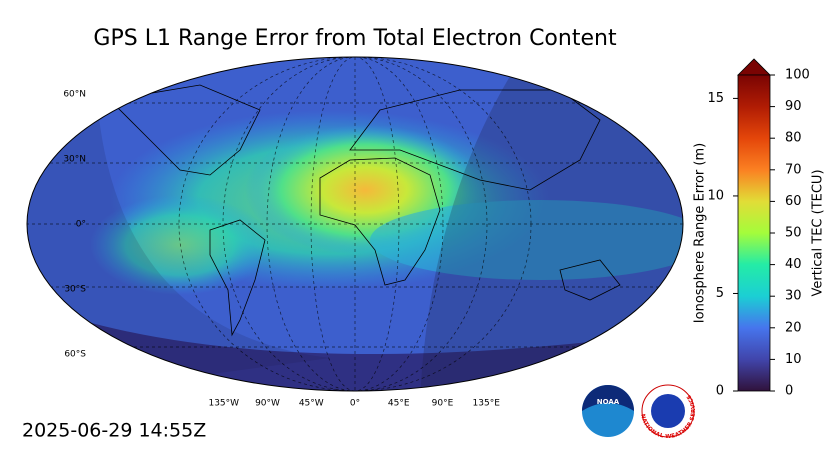  I want to click on lat-label: 0°, so click(81, 225).